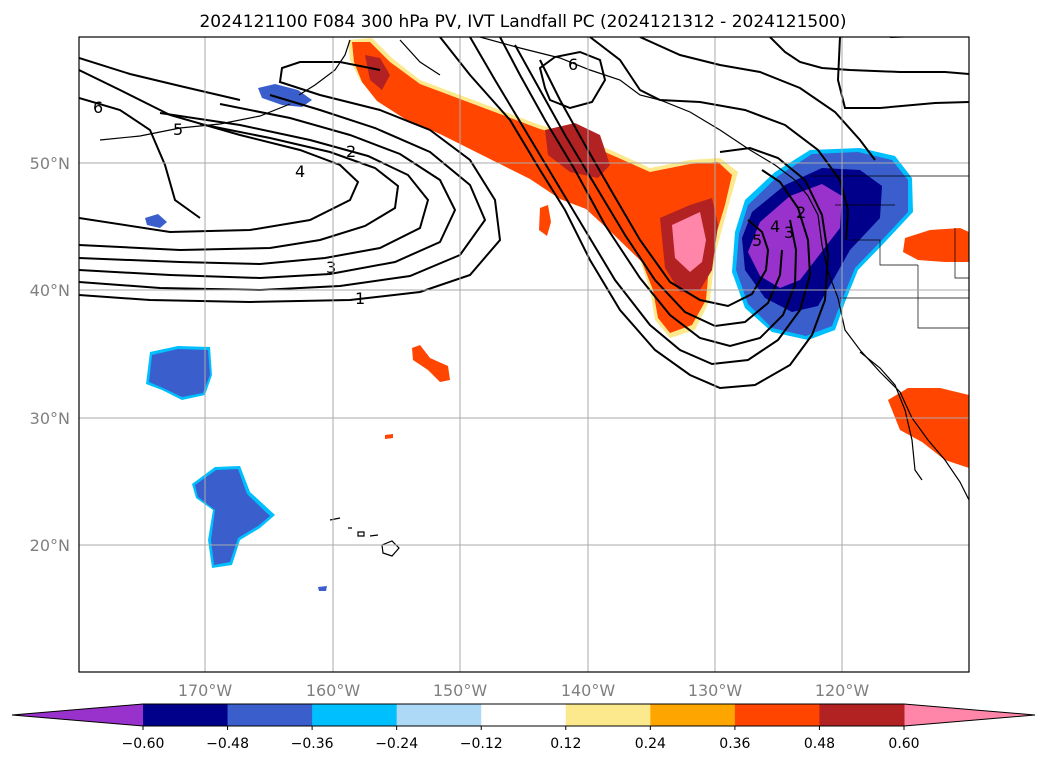 The image size is (1047, 765). What do you see at coordinates (77, 715) in the screenshot?
I see `colorbar-extend-low` at bounding box center [77, 715].